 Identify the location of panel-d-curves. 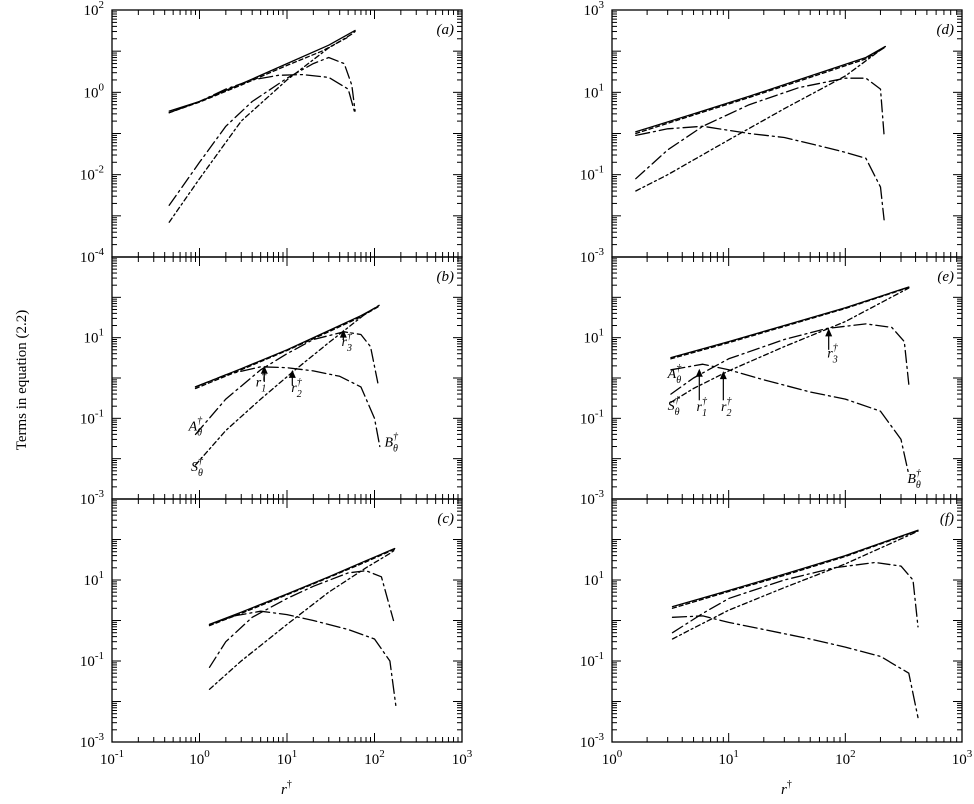
(760, 133).